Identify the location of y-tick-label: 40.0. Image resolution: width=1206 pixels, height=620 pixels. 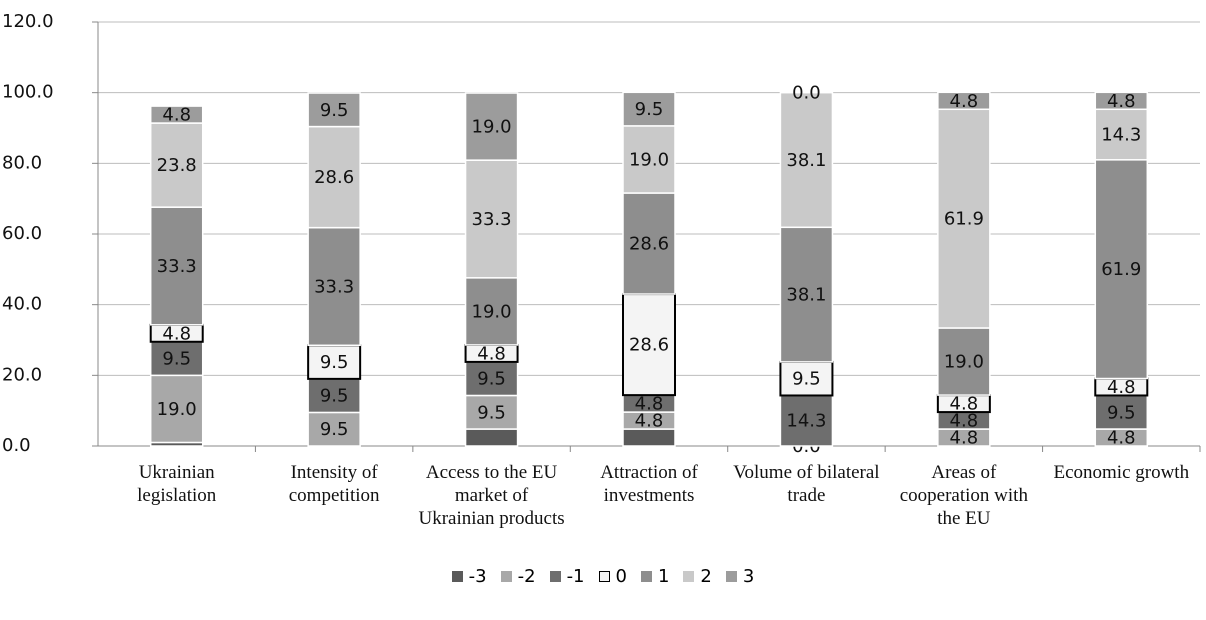
(22, 304).